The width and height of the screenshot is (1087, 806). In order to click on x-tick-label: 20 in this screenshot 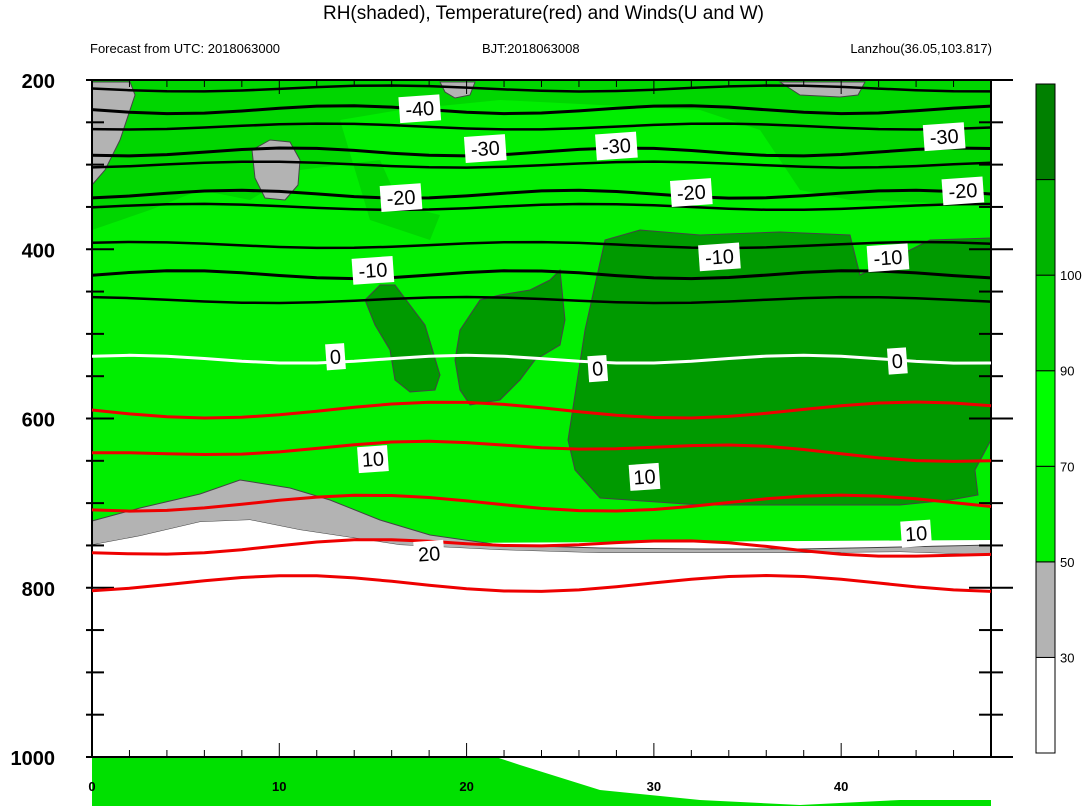, I will do `click(466, 786)`.